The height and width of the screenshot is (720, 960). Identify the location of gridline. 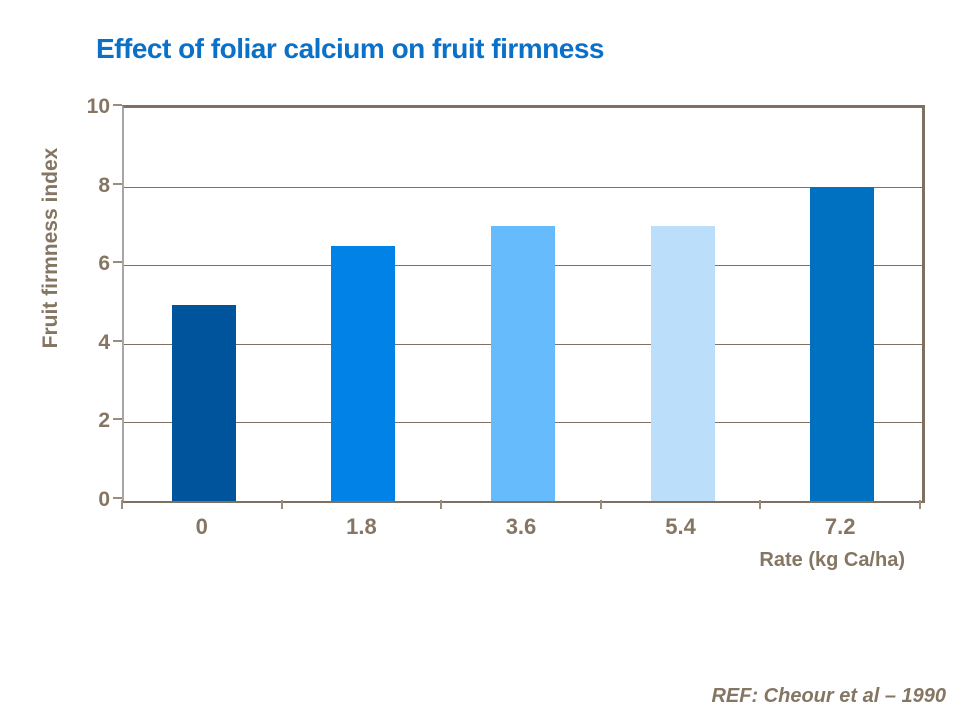
(523, 187).